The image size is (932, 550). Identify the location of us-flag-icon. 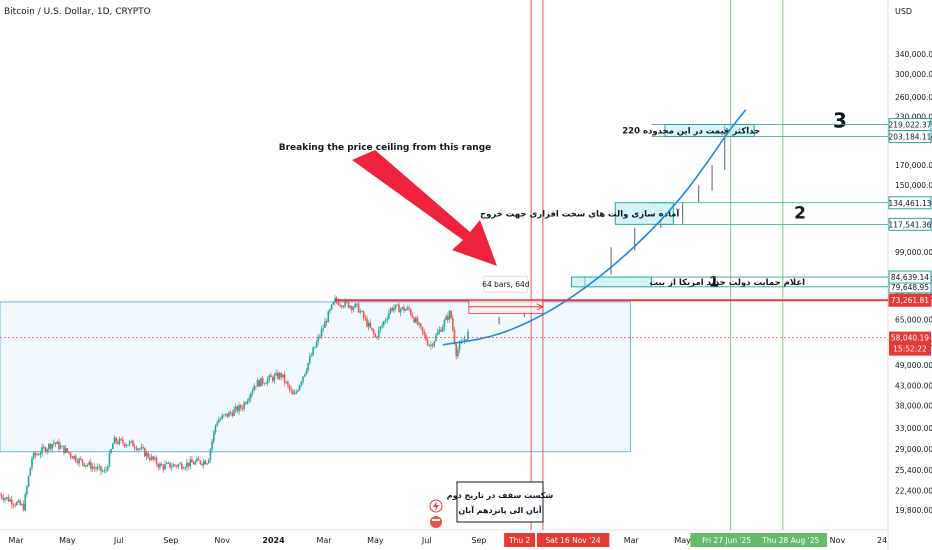
(436, 522).